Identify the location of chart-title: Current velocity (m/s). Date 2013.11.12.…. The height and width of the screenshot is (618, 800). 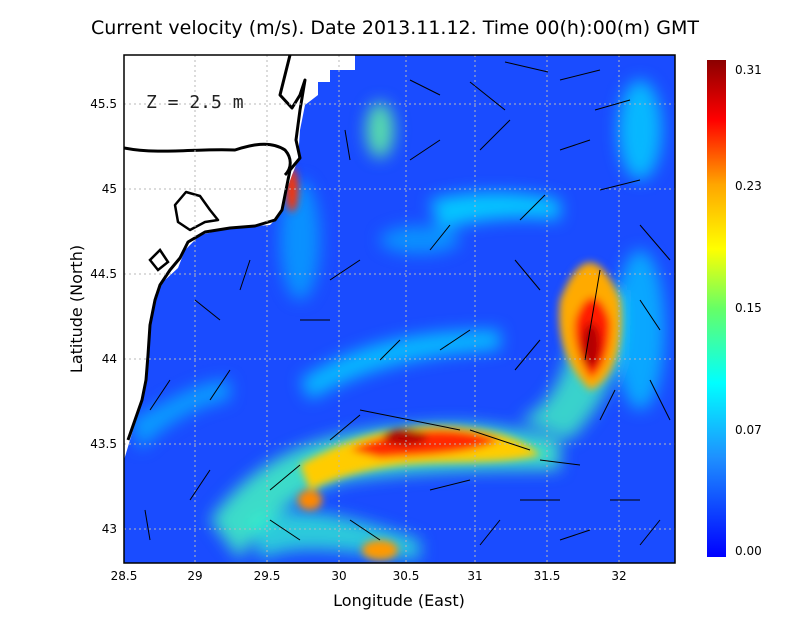
(395, 28).